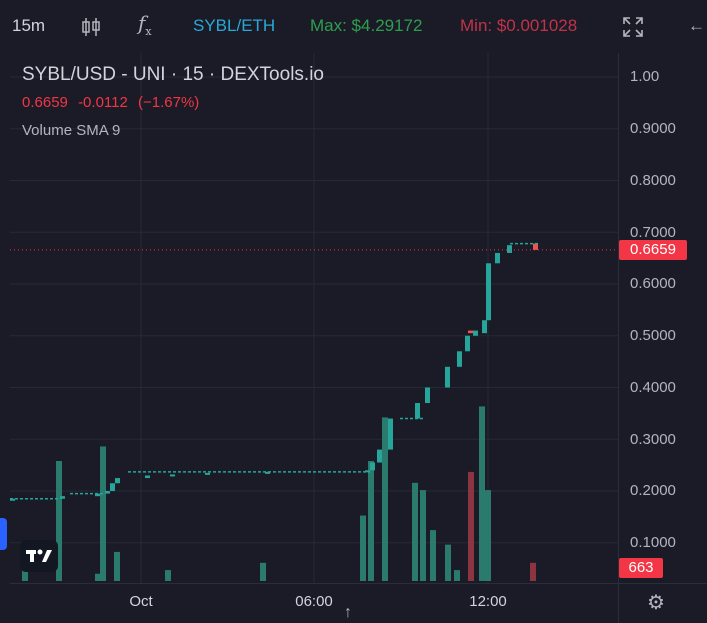  I want to click on price-label: 0.2000, so click(653, 490).